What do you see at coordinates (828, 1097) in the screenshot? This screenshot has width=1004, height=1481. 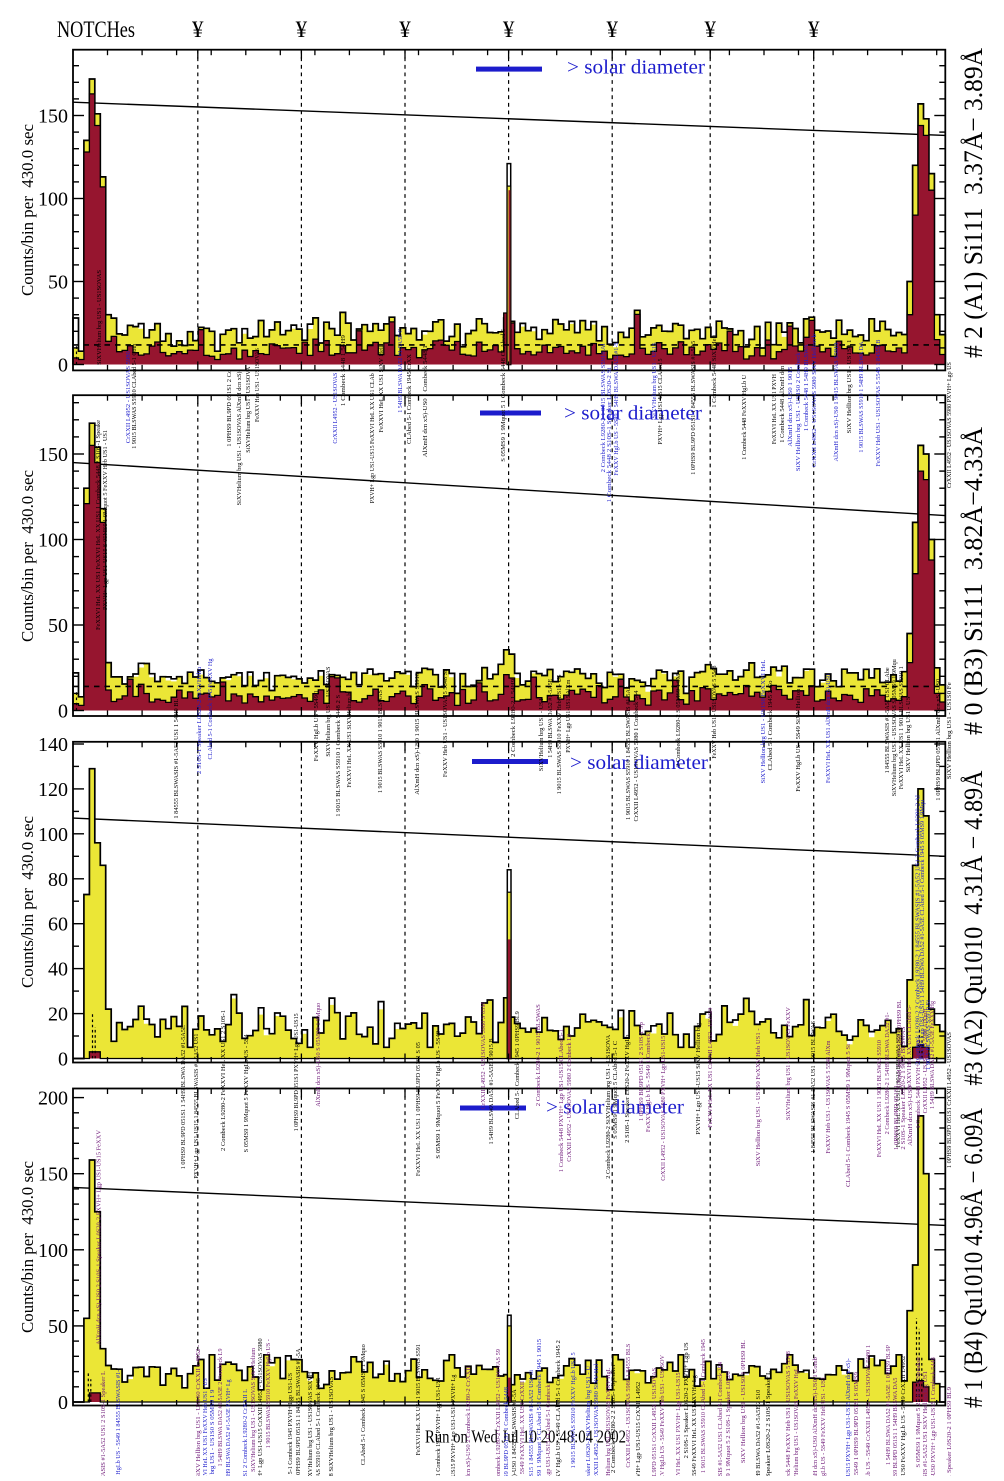 I see `svg-text:FeXXV Heb US1 - US1SOVAS 5 554: FeXXV Heb US1 - US1SOVAS 5 5548 AlXm` at bounding box center [828, 1097].